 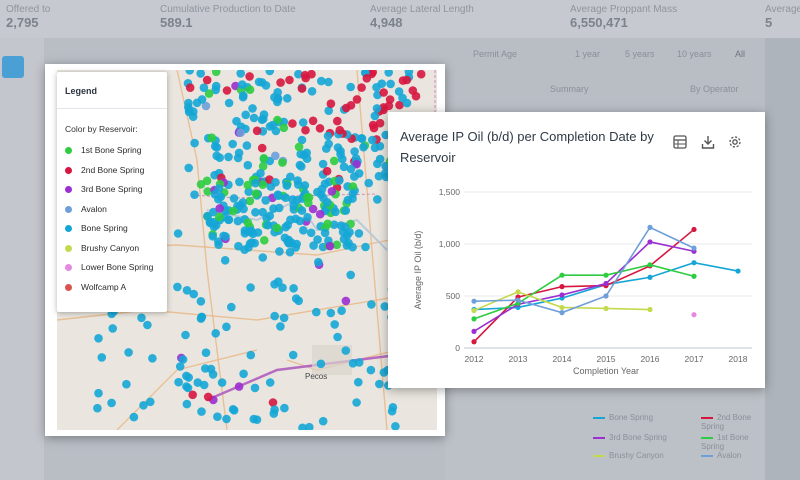 I want to click on download-icon, so click(x=708, y=142).